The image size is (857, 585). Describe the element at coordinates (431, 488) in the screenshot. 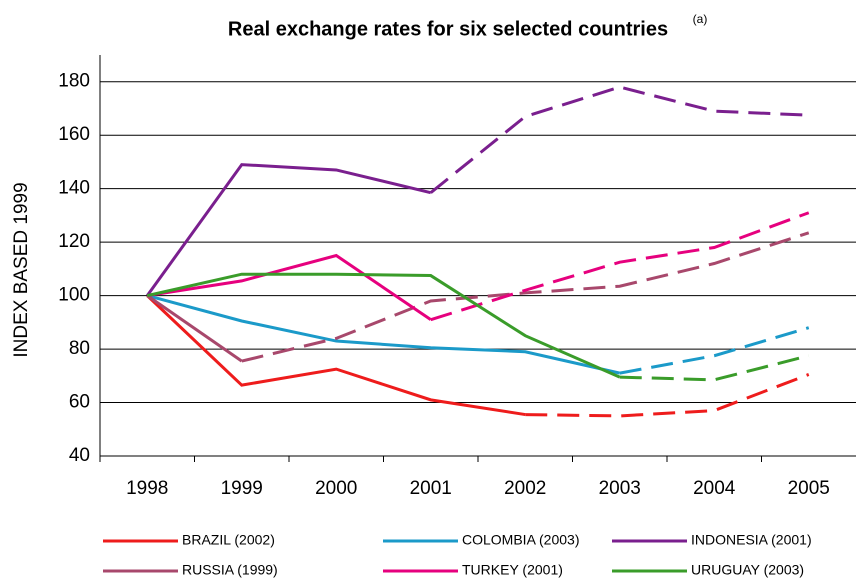

I see `x-tick-label: 2001` at that location.